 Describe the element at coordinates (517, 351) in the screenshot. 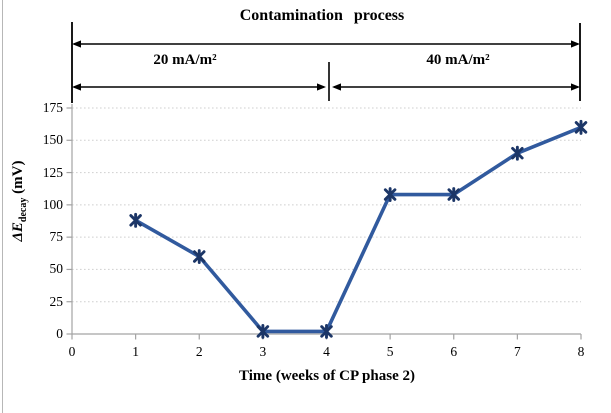

I see `x-tick-label: 7` at that location.